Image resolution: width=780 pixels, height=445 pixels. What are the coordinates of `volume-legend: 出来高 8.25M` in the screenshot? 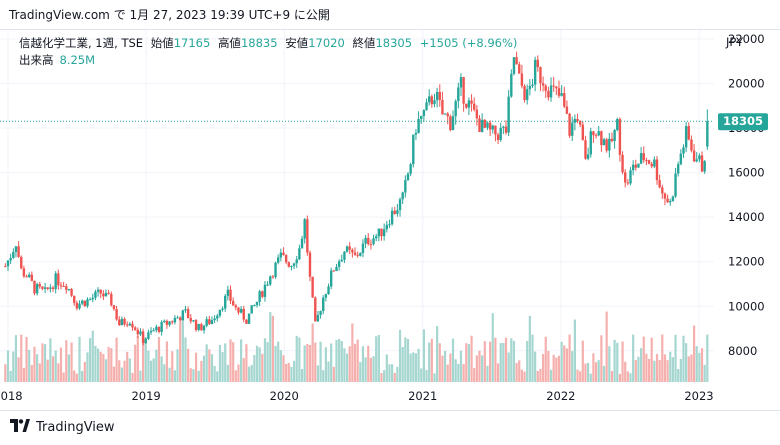 It's located at (57, 60).